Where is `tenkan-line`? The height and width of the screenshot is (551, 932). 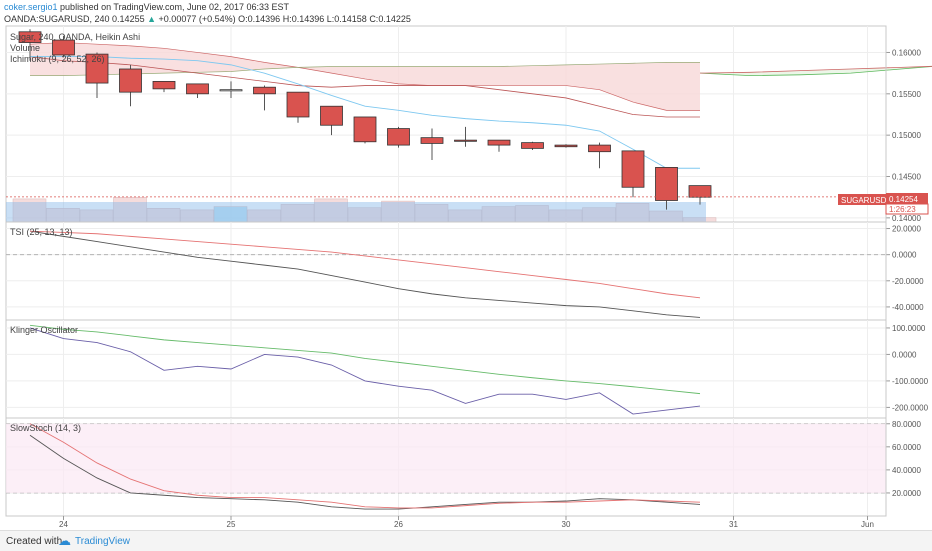 tenkan-line is located at coordinates (364, 87).